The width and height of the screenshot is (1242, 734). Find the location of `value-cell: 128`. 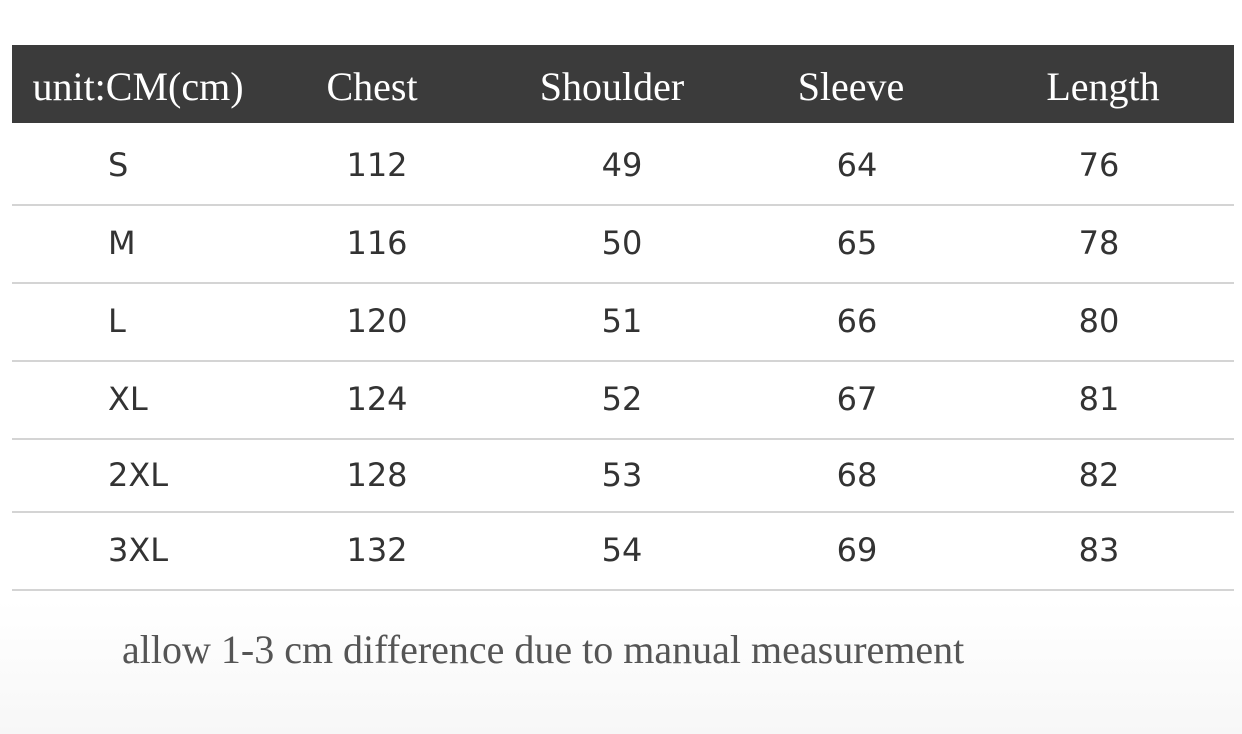

value-cell: 128 is located at coordinates (377, 474).